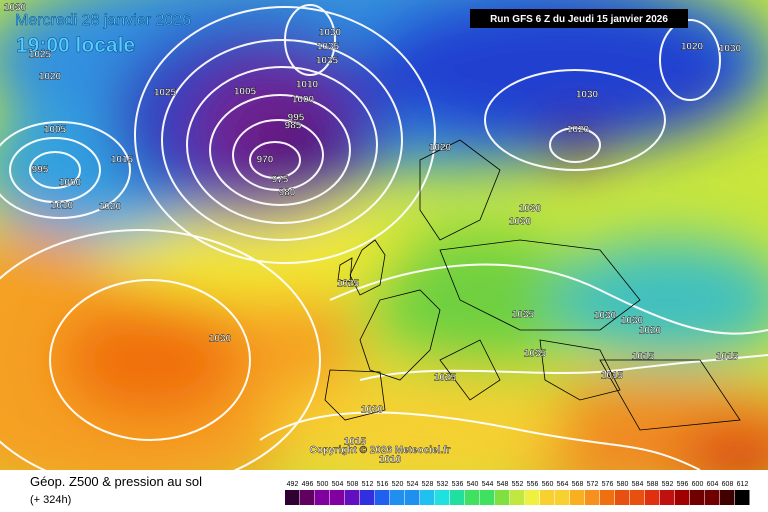  What do you see at coordinates (55, 130) in the screenshot?
I see `isobar-label: 1005` at bounding box center [55, 130].